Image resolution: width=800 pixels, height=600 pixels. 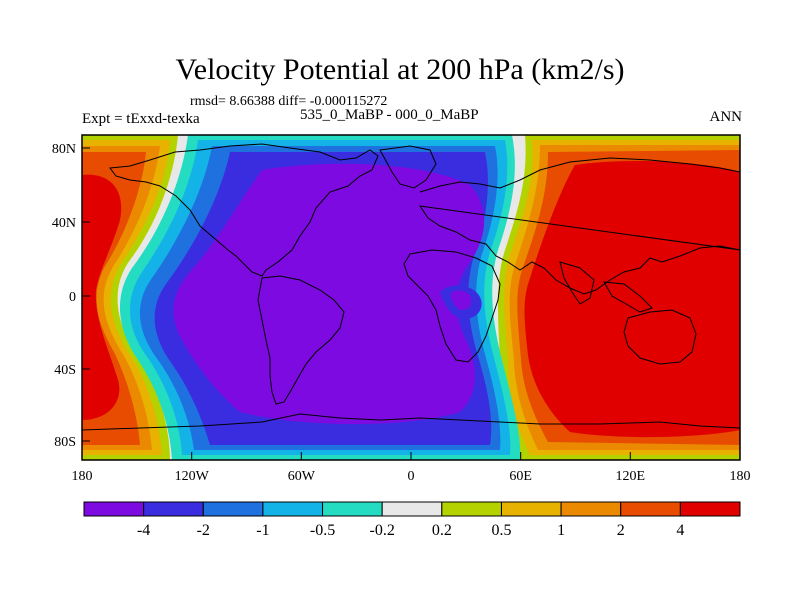 What do you see at coordinates (65, 370) in the screenshot?
I see `lat-tick-label: 40S` at bounding box center [65, 370].